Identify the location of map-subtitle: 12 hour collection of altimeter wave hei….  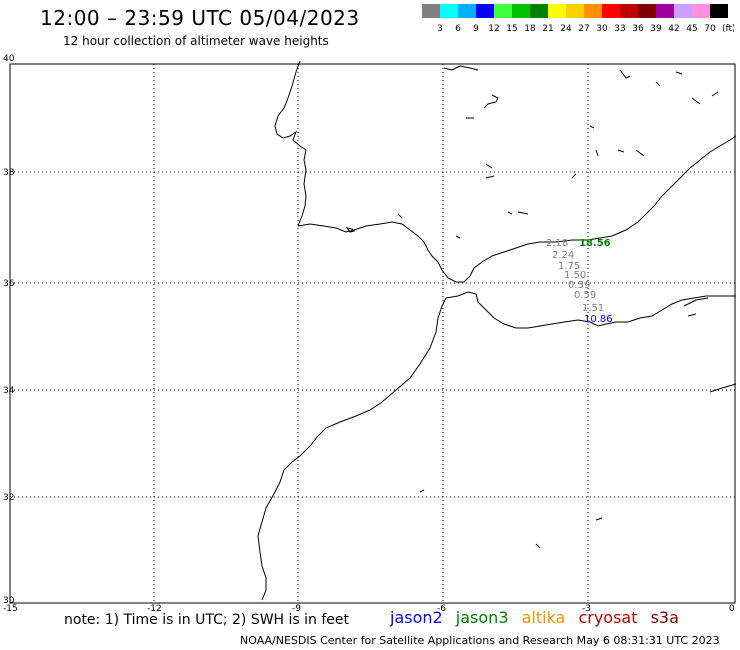
(196, 41).